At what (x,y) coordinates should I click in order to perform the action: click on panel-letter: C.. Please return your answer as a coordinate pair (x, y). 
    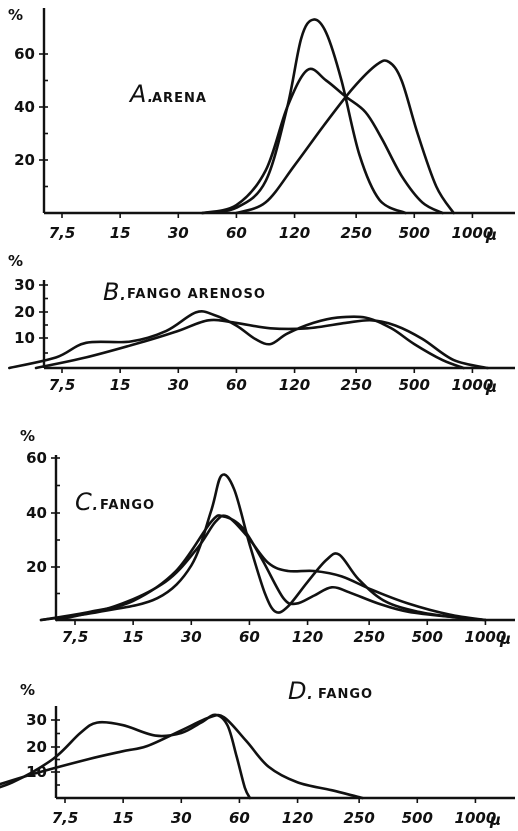
    Looking at the image, I should click on (87, 502).